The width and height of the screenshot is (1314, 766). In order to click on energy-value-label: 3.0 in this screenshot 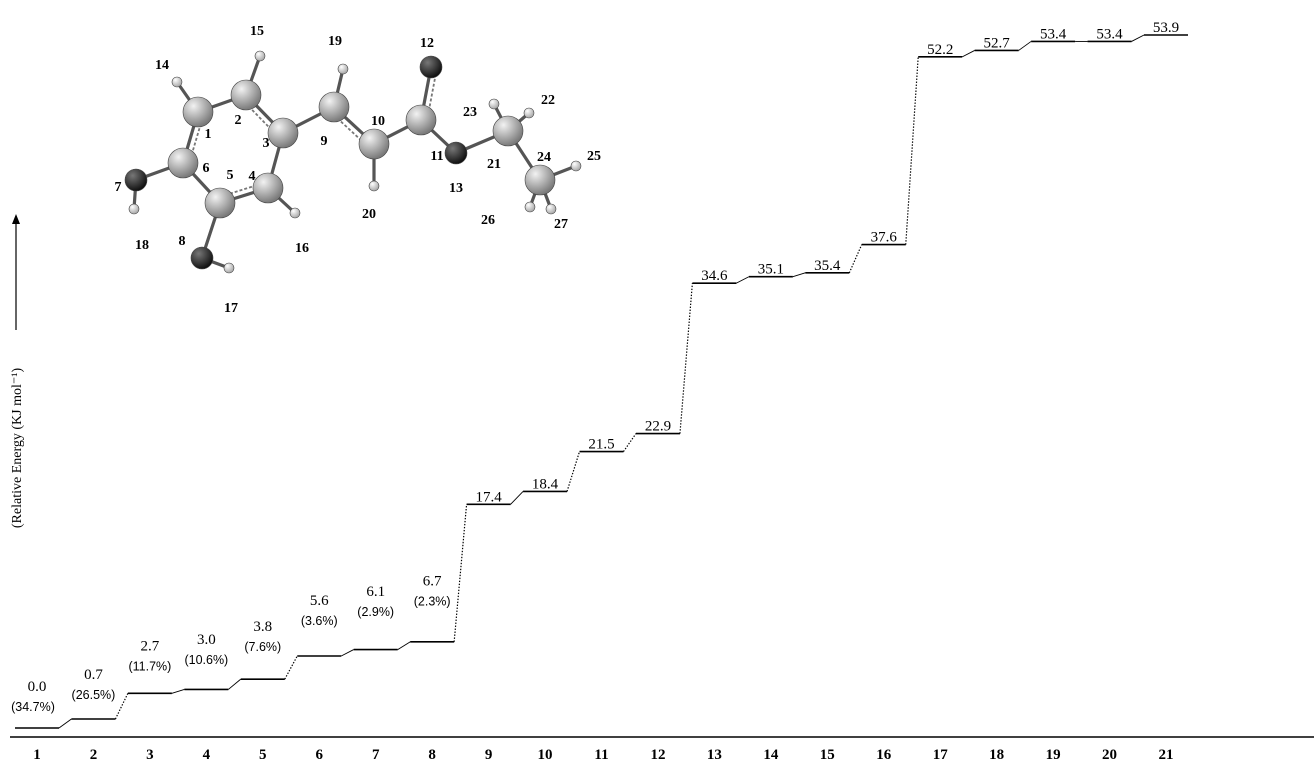, I will do `click(206, 640)`.